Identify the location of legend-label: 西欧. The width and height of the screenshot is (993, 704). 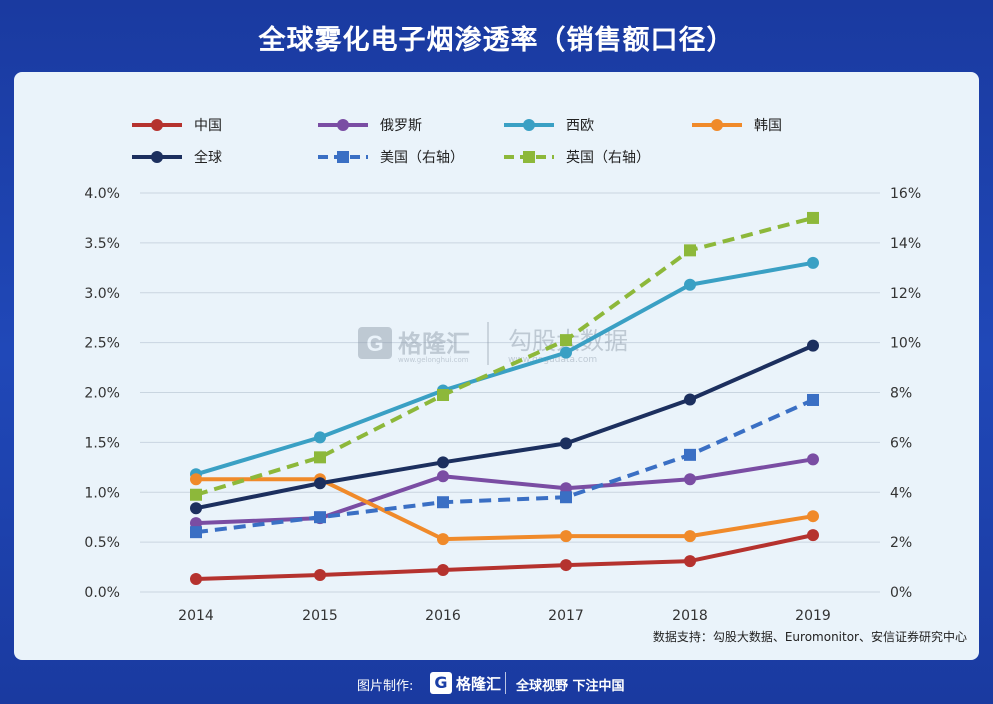
(580, 126).